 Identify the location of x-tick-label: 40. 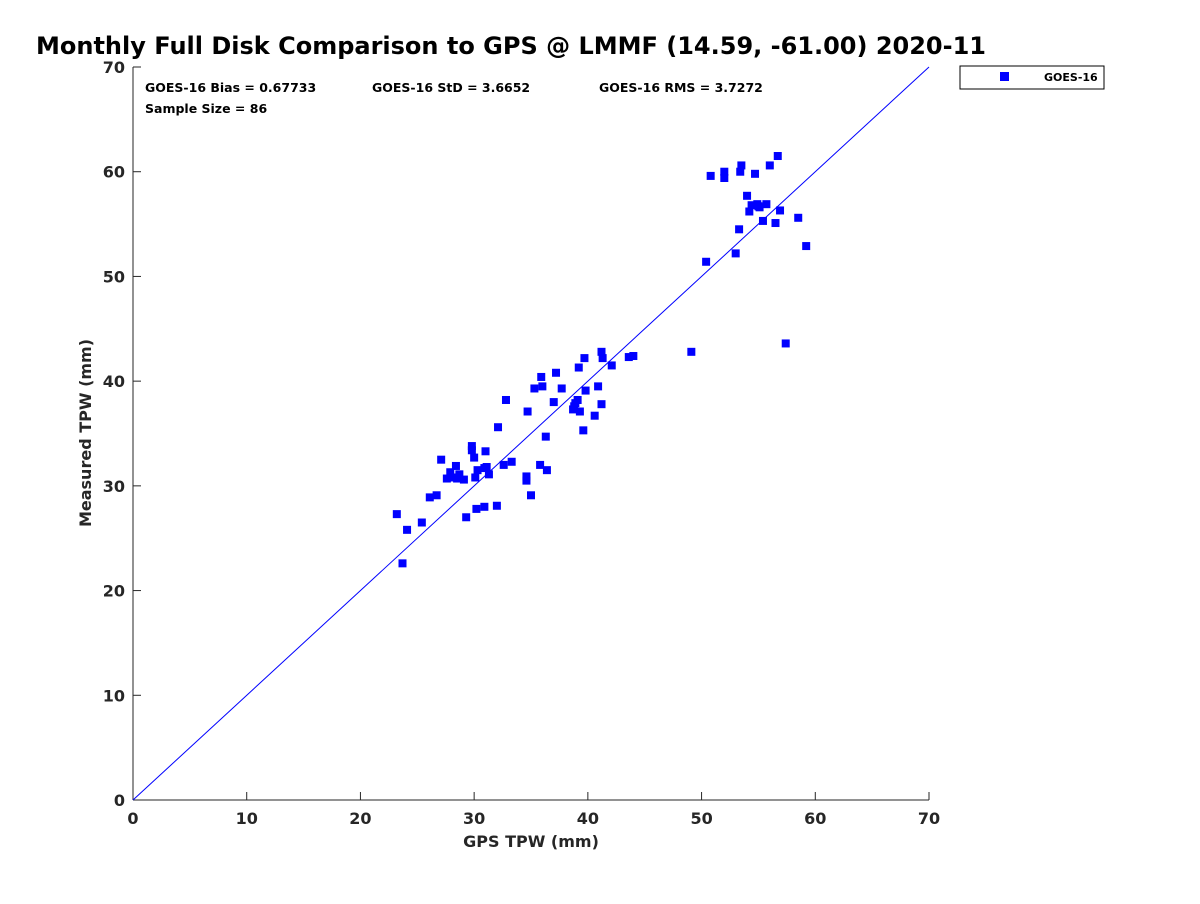
(588, 818).